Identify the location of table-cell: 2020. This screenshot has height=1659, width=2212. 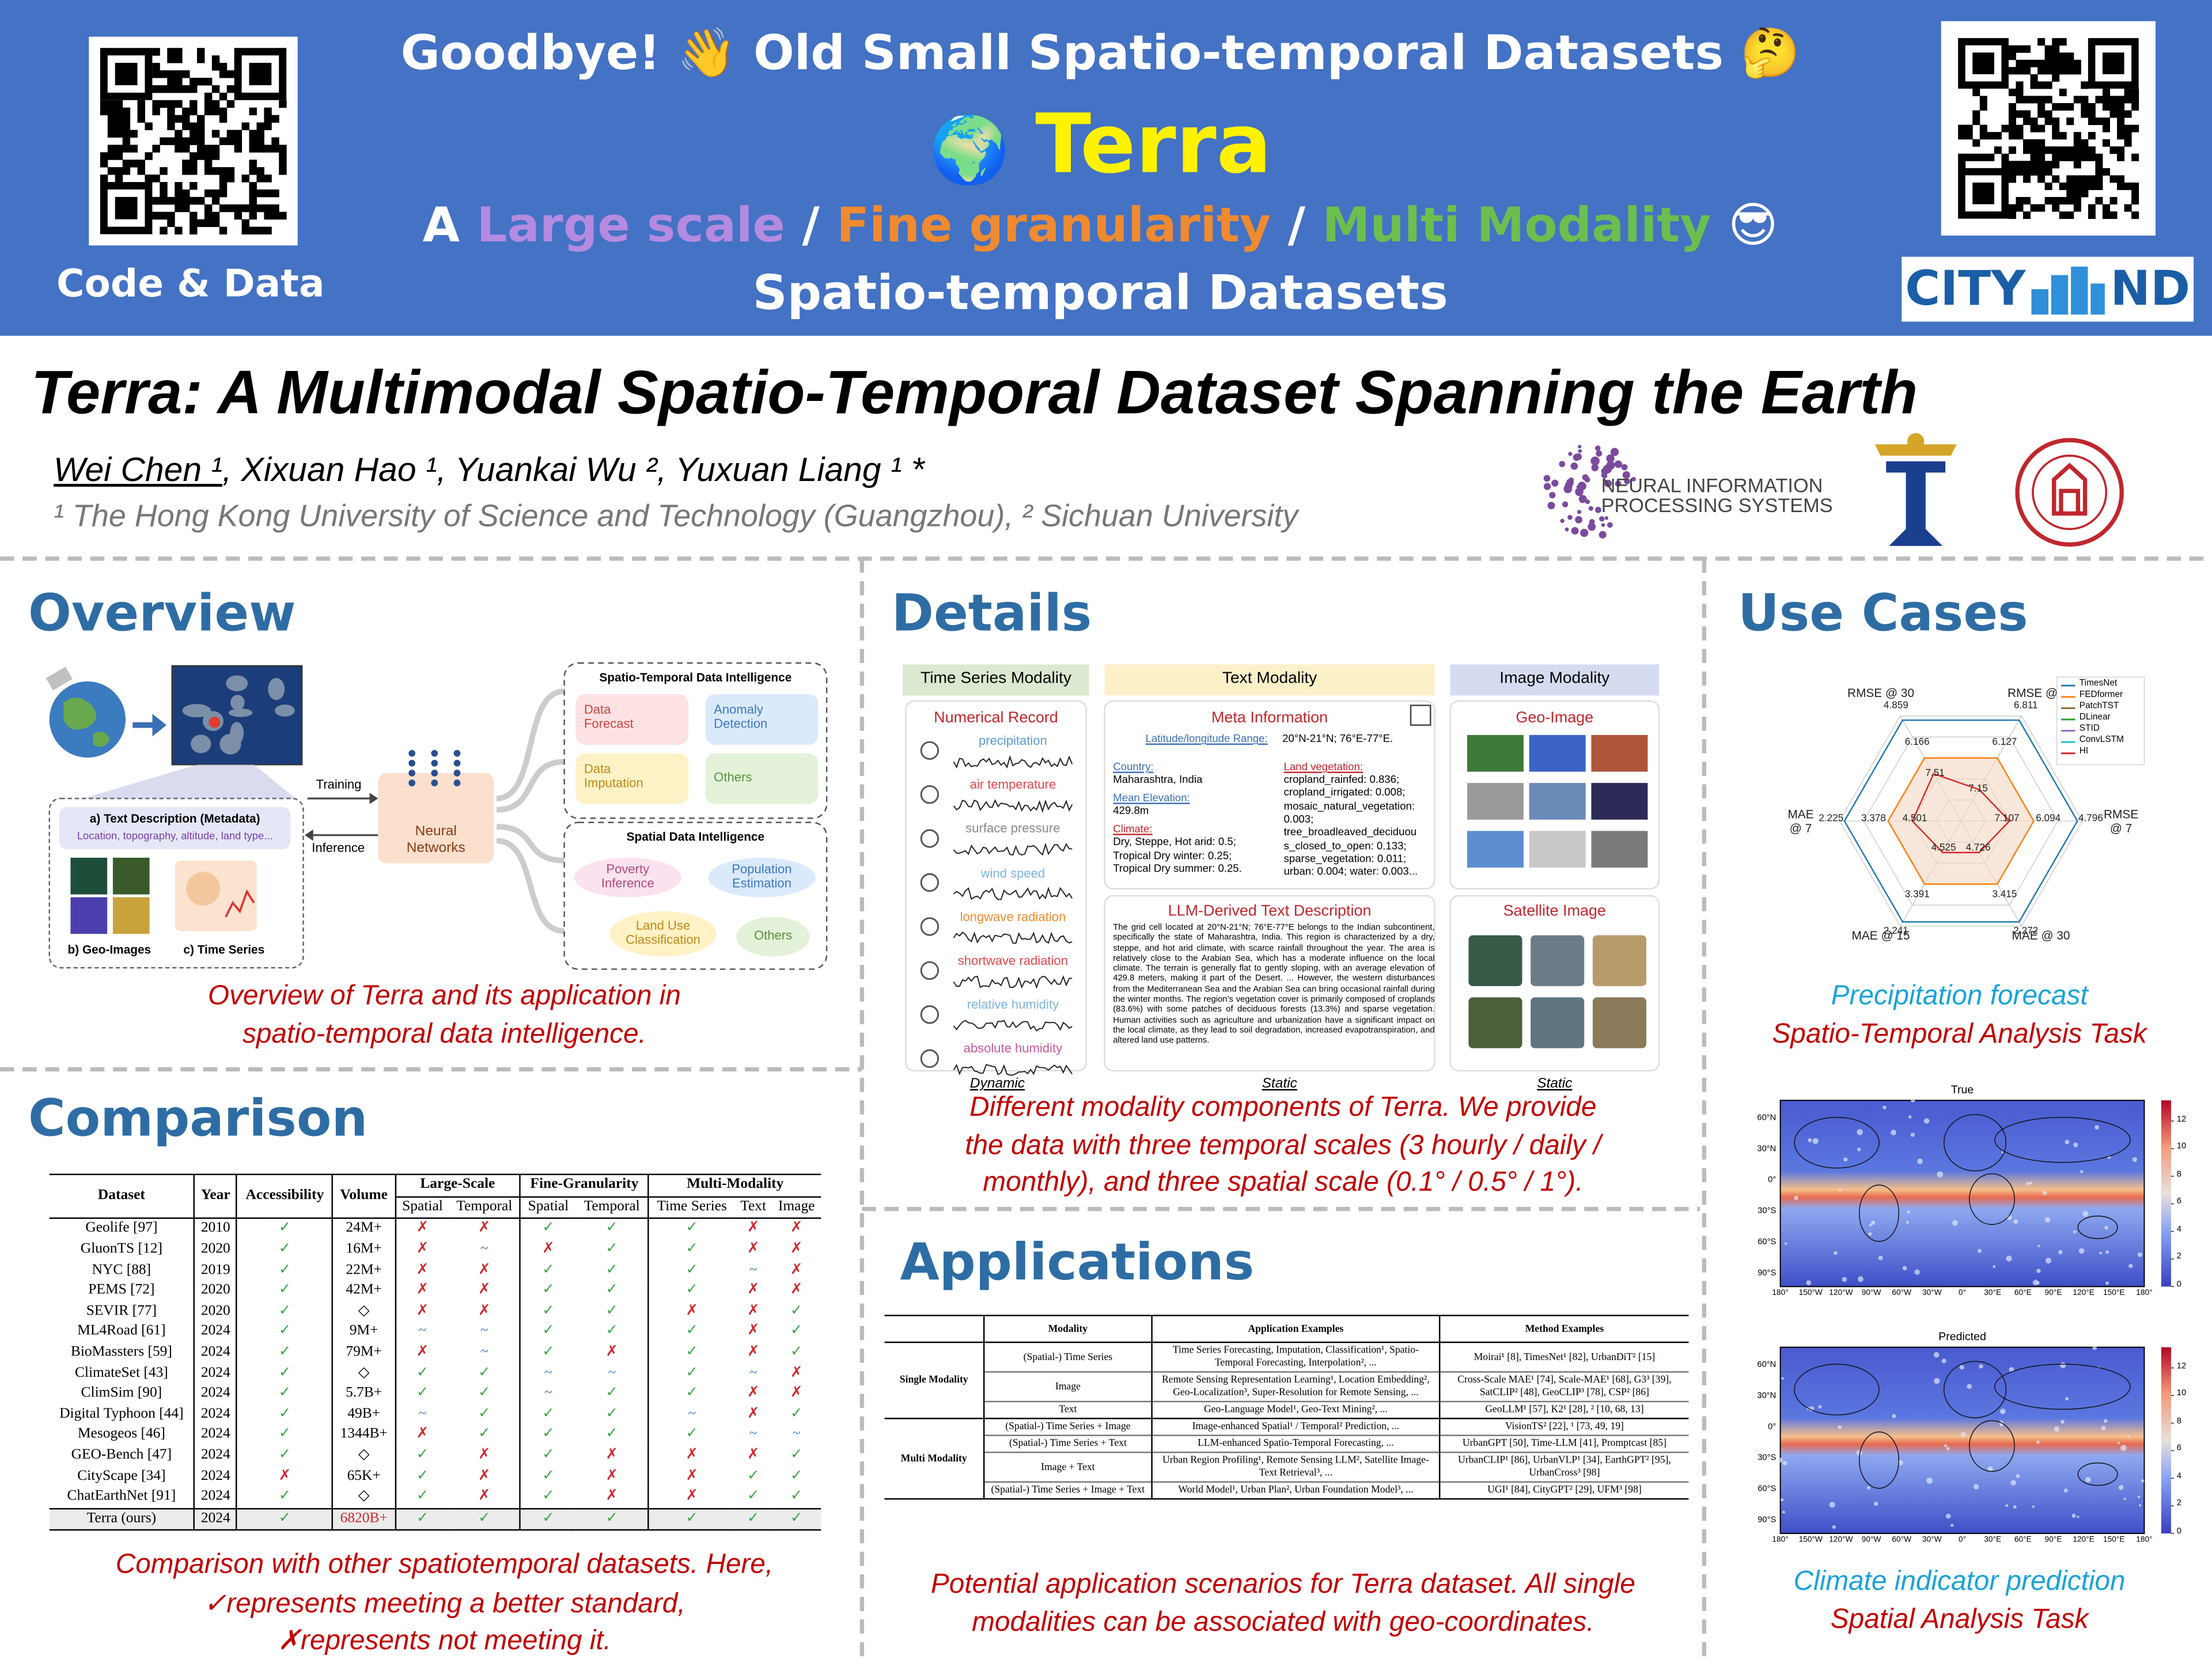
(215, 1291).